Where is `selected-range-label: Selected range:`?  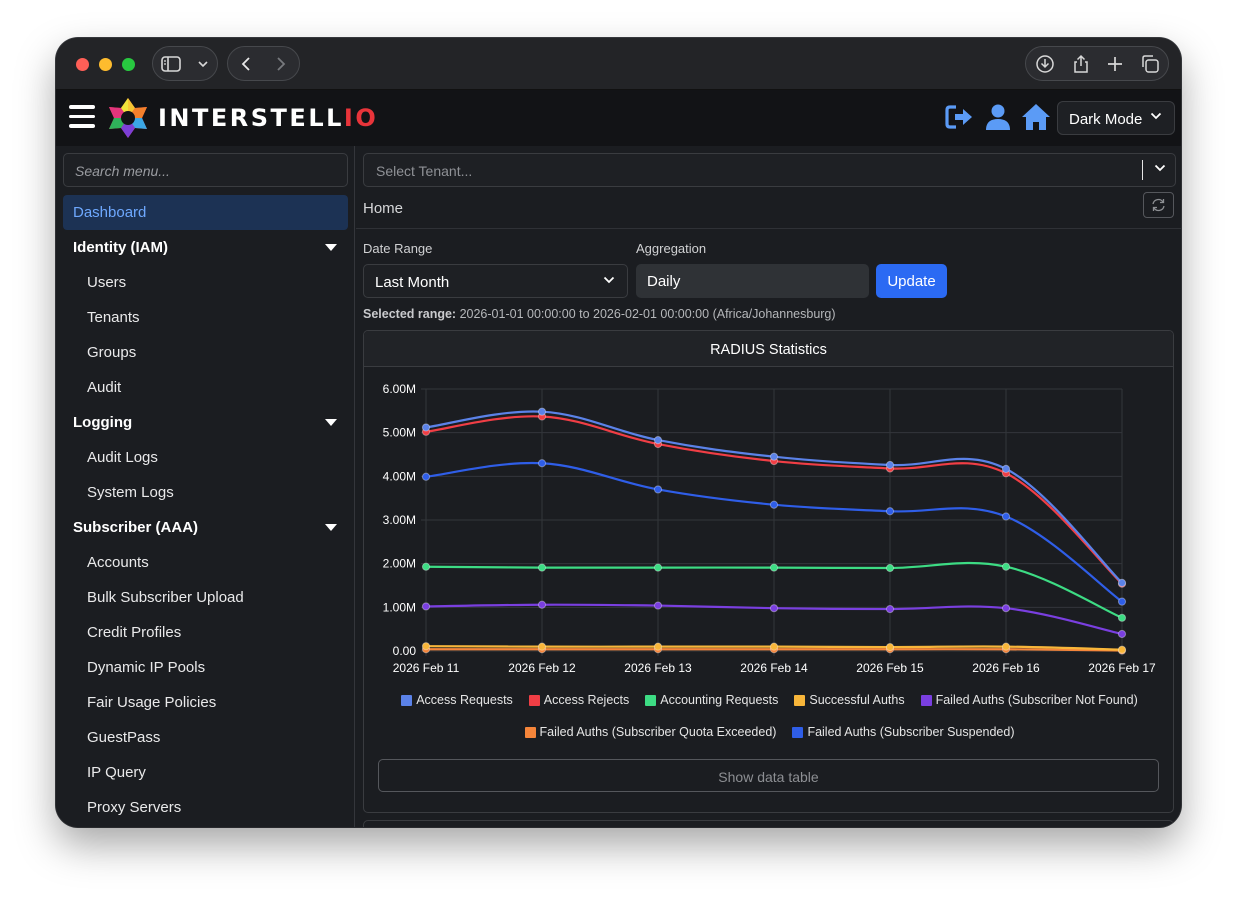
selected-range-label: Selected range: is located at coordinates (410, 314).